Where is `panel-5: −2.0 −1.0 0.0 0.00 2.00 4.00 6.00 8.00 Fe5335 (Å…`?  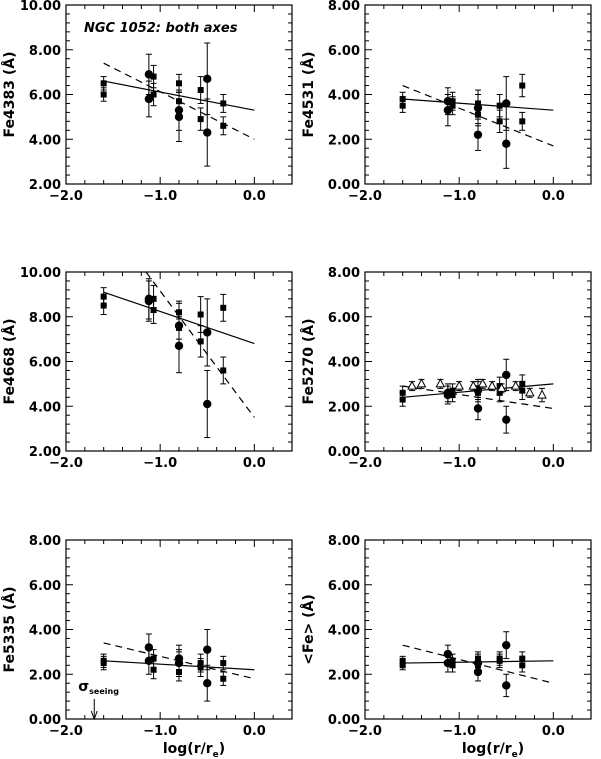
panel-5: −2.0 −1.0 0.0 0.00 2.00 4.00 6.00 8.00 Fe5335 (Å… is located at coordinates (147, 646).